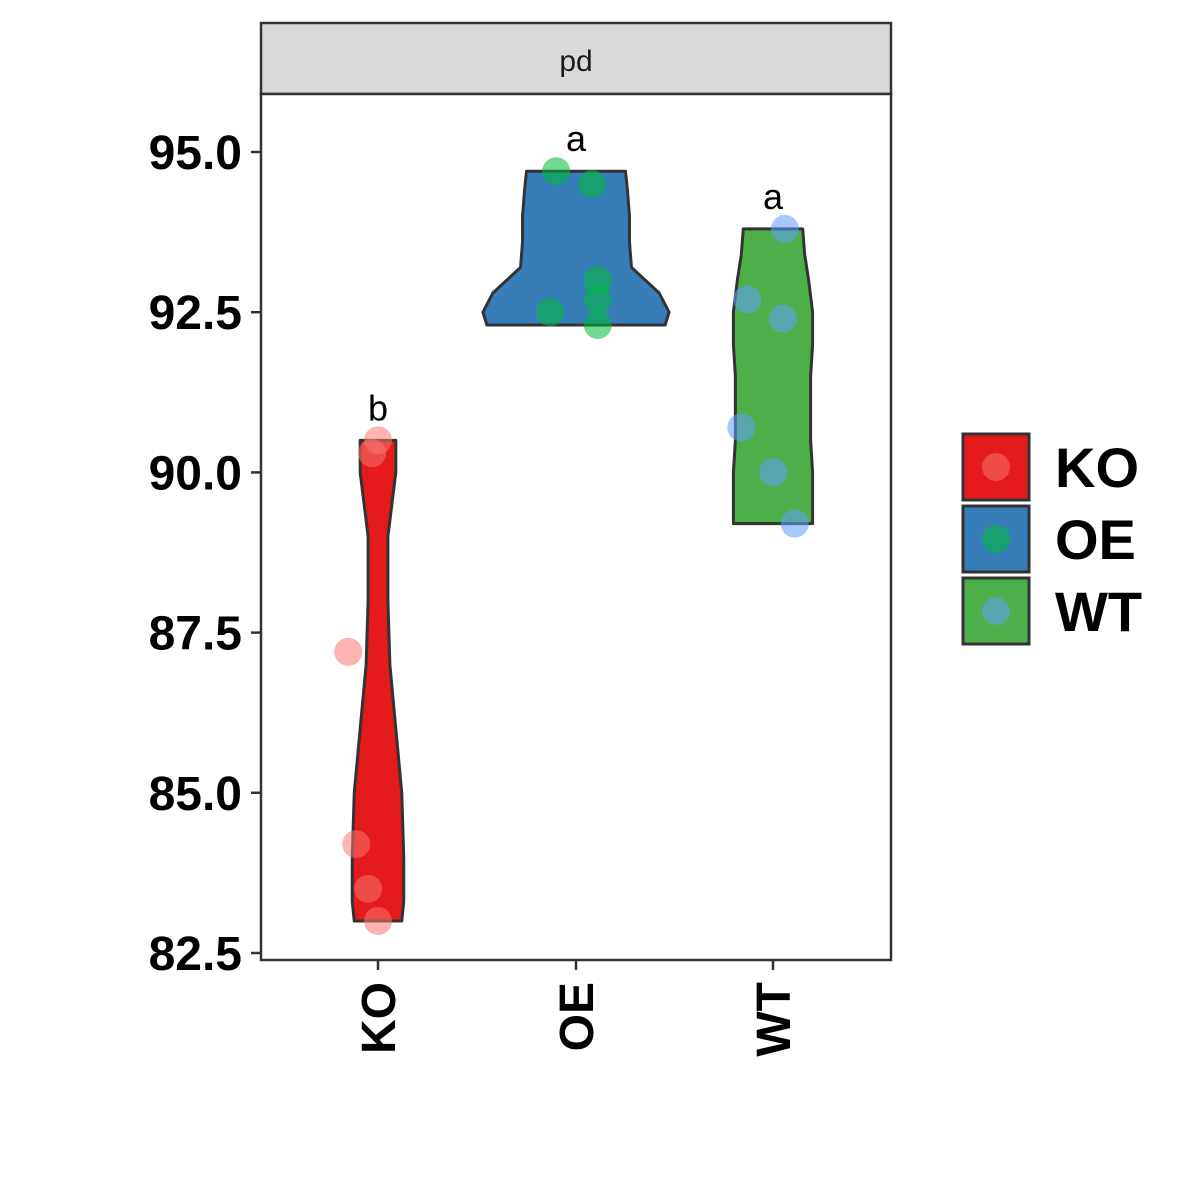 This screenshot has height=1200, width=1200. I want to click on x-tick-label: OE, so click(577, 1016).